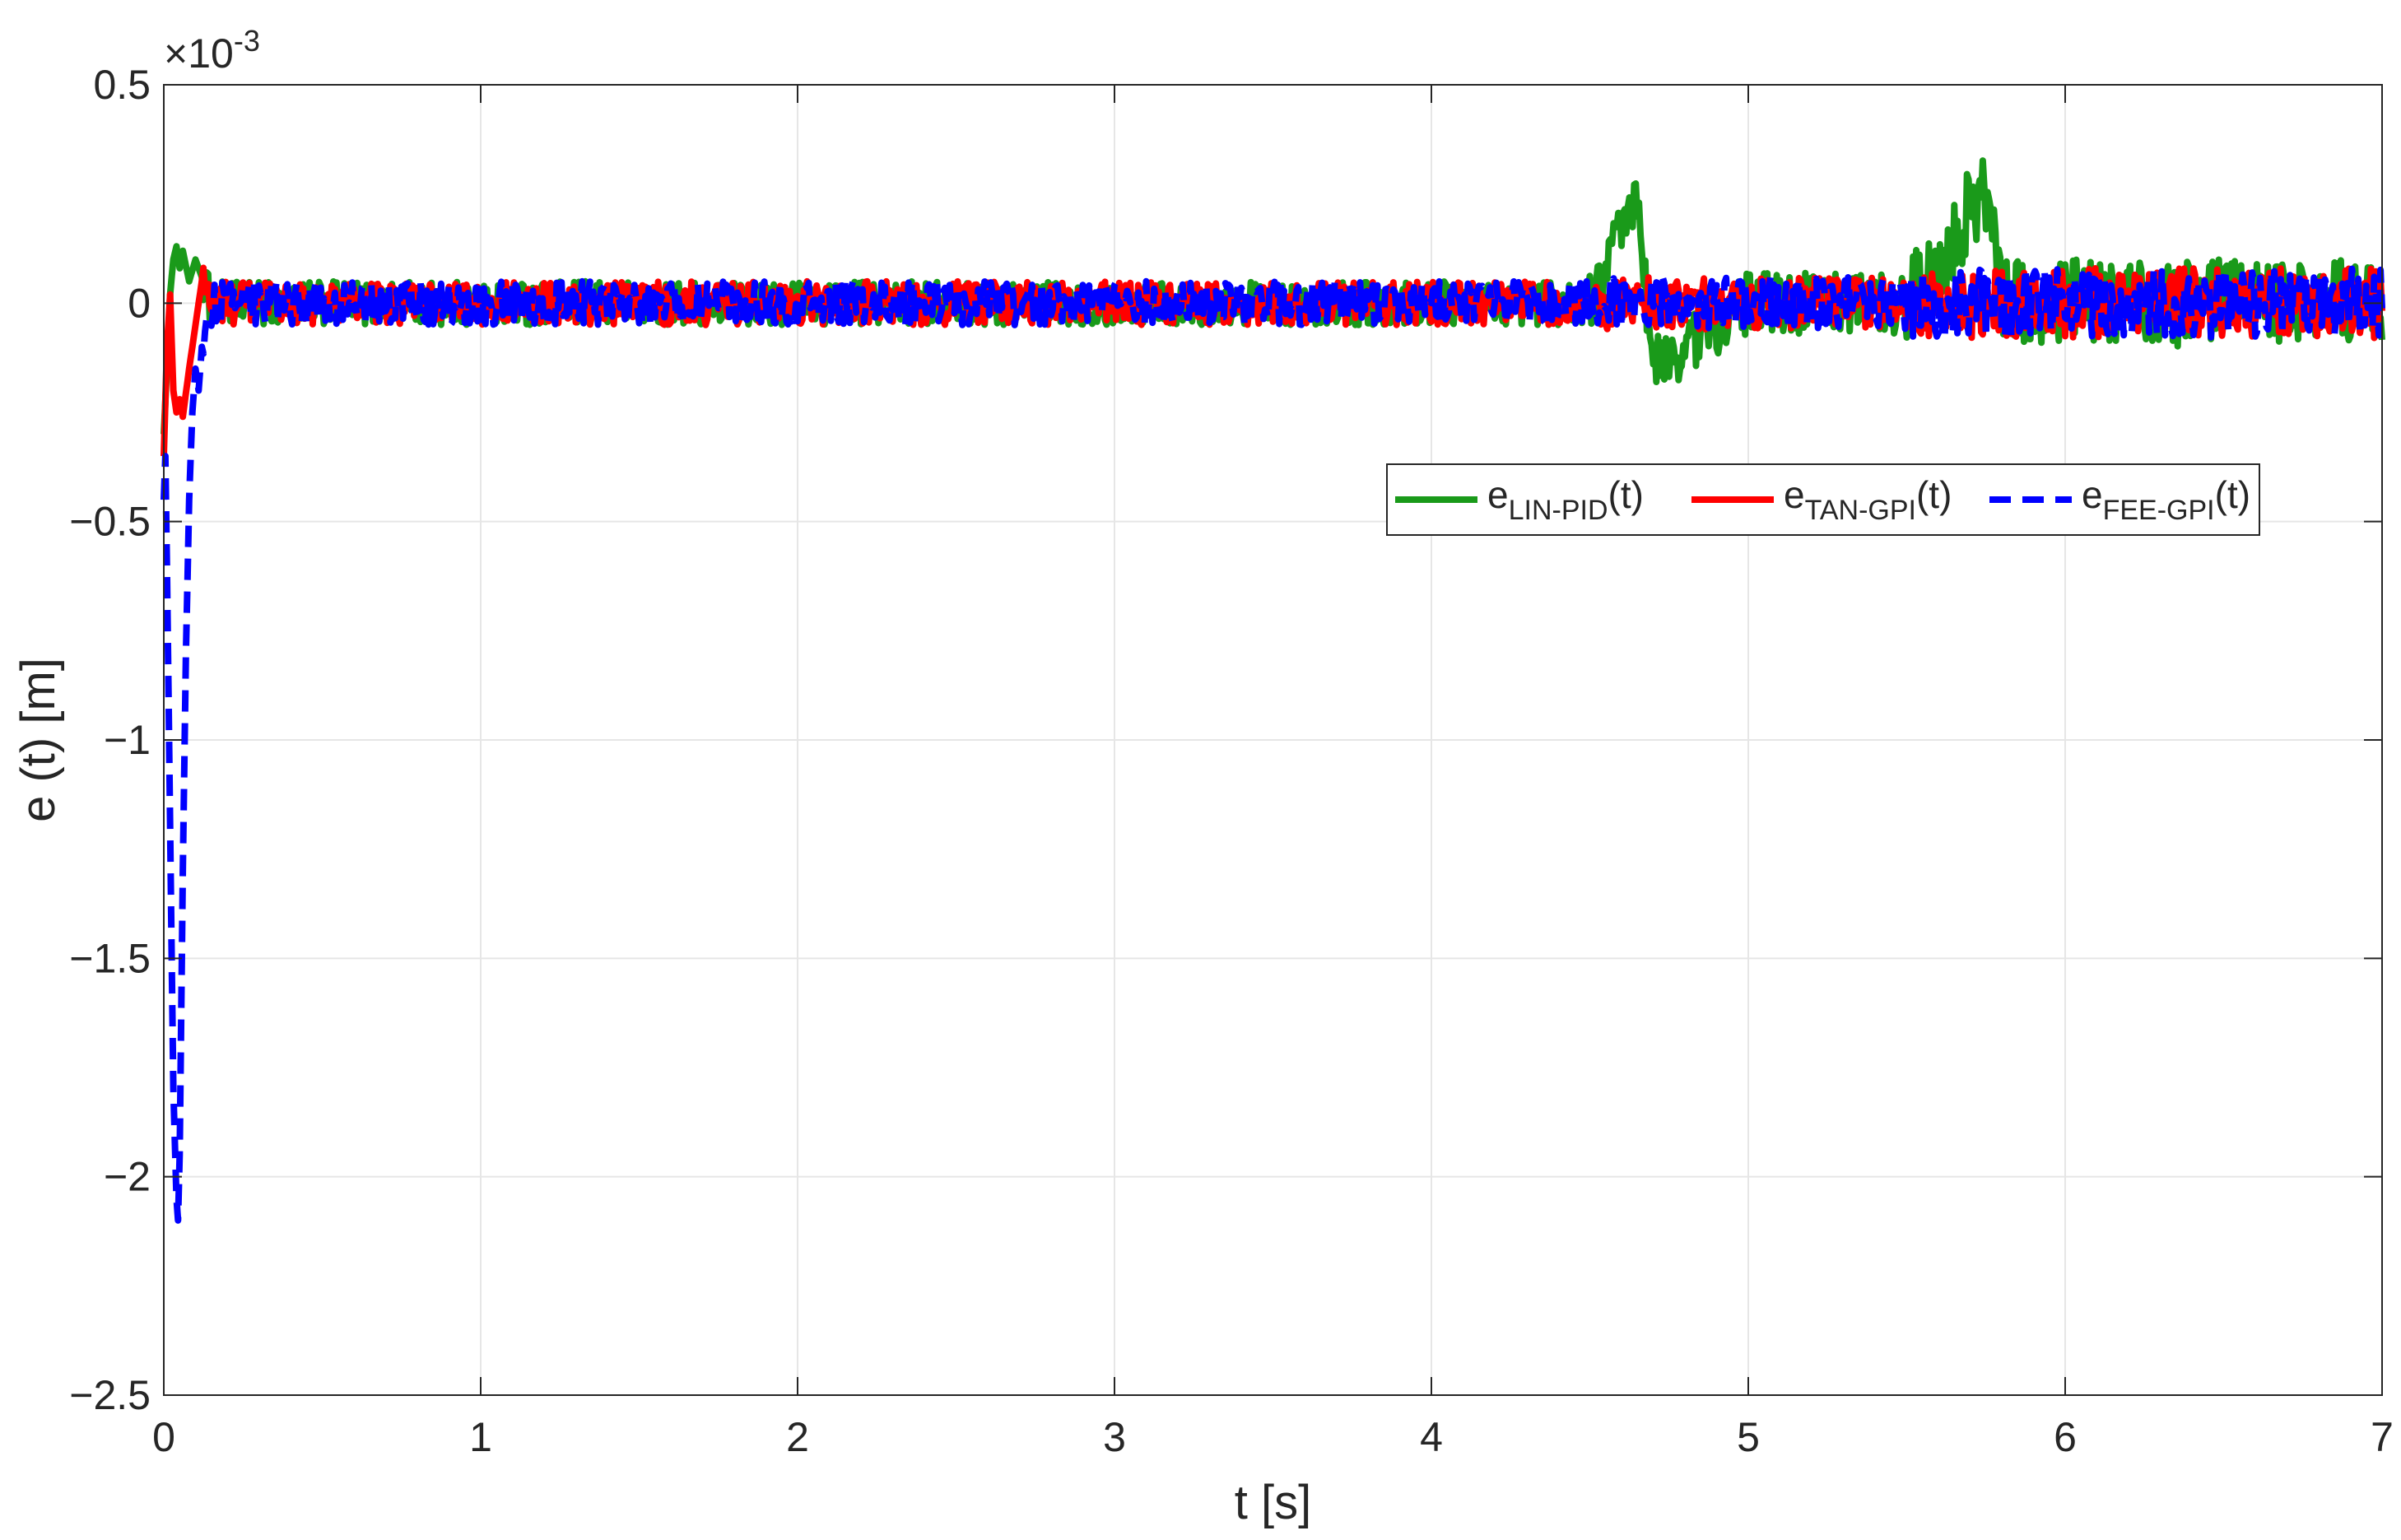 This screenshot has height=1540, width=2401. What do you see at coordinates (1273, 1502) in the screenshot?
I see `x-axis-label: t [s]` at bounding box center [1273, 1502].